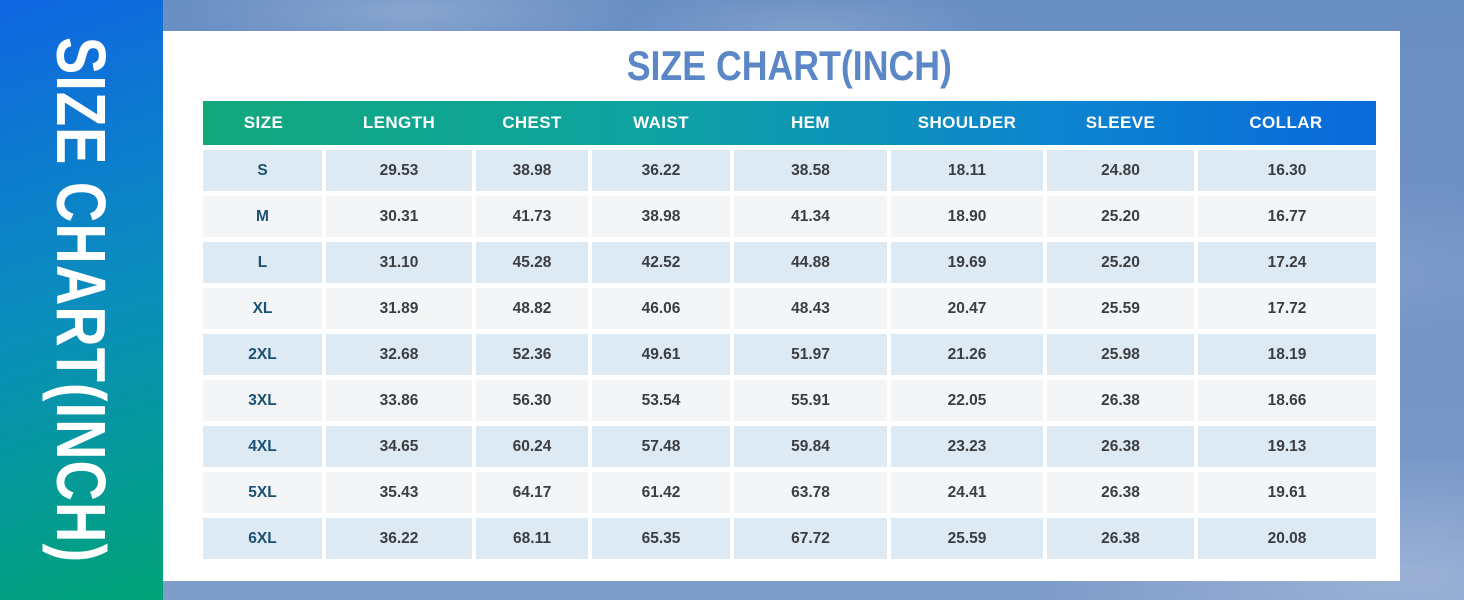 The height and width of the screenshot is (600, 1464). What do you see at coordinates (399, 216) in the screenshot?
I see `value-cell: 30.31` at bounding box center [399, 216].